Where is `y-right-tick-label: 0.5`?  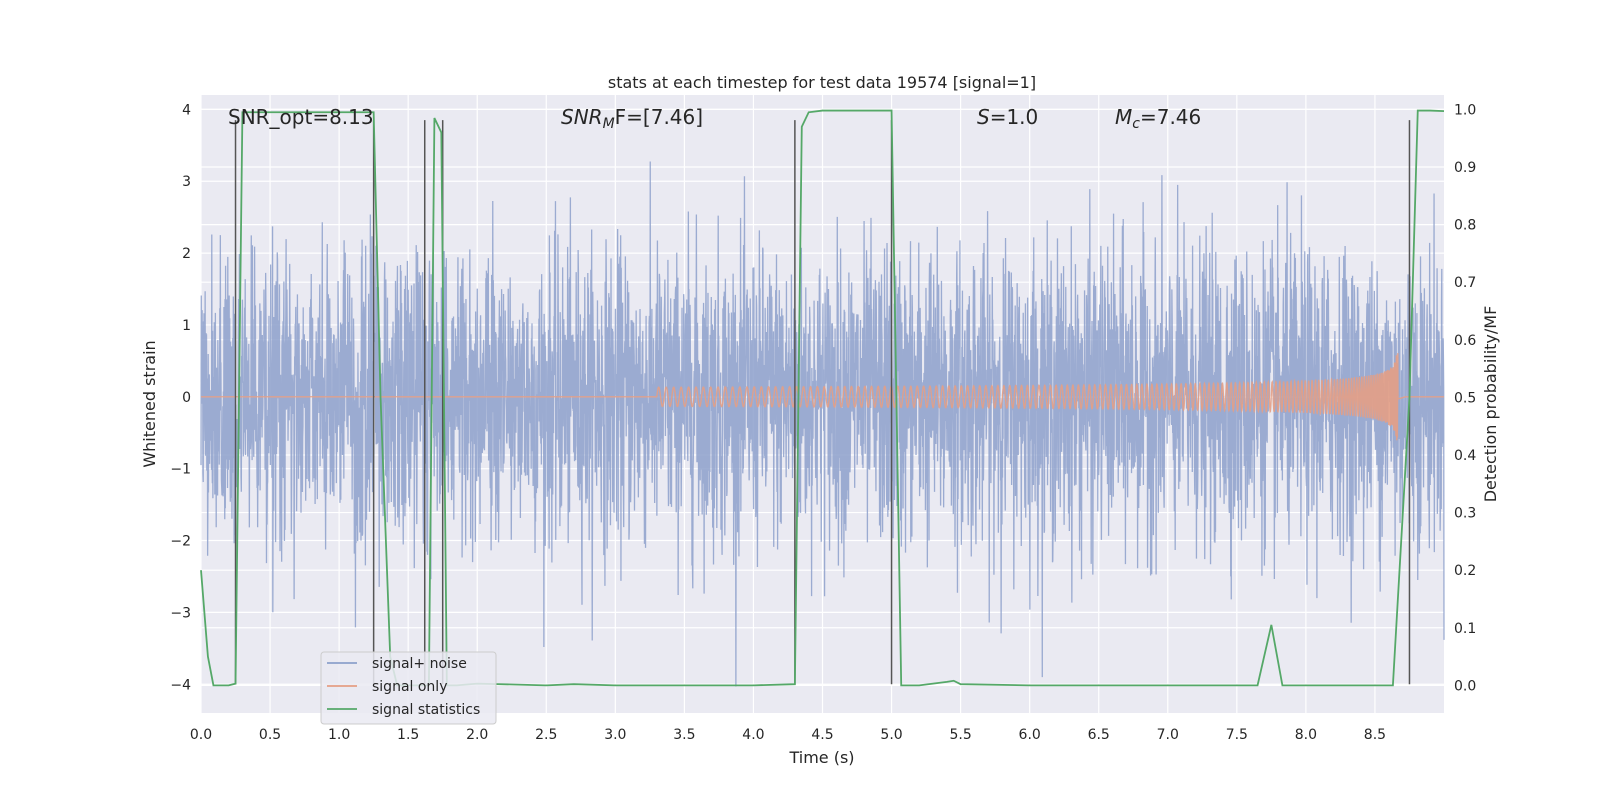
y-right-tick-label: 0.5 is located at coordinates (1465, 398).